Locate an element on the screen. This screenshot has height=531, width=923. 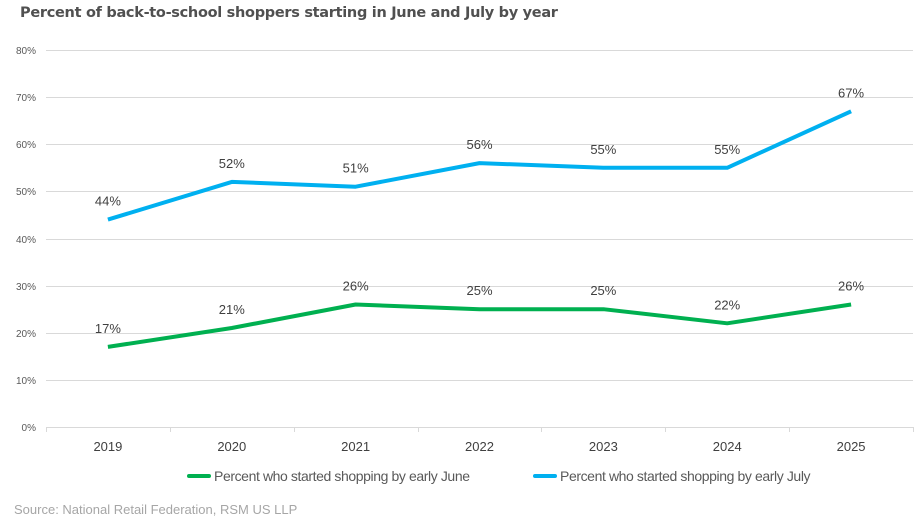
y-tick-label: 20% is located at coordinates (26, 334).